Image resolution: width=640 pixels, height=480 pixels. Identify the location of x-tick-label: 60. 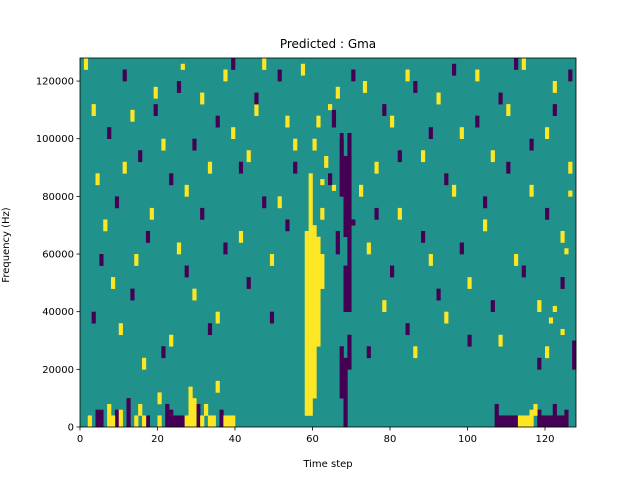
(312, 439).